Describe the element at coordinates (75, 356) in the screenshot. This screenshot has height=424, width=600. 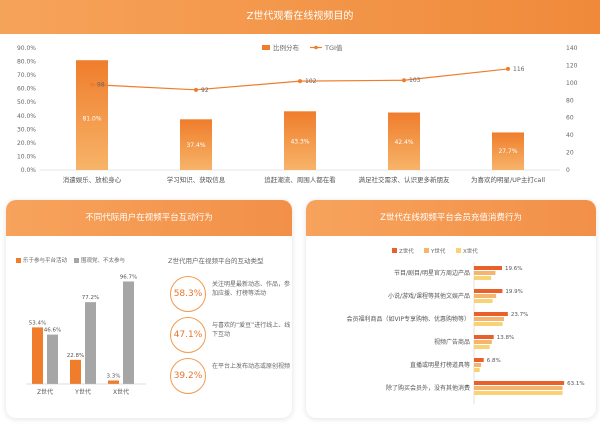
I see `bar-active-label: 22.8%` at that location.